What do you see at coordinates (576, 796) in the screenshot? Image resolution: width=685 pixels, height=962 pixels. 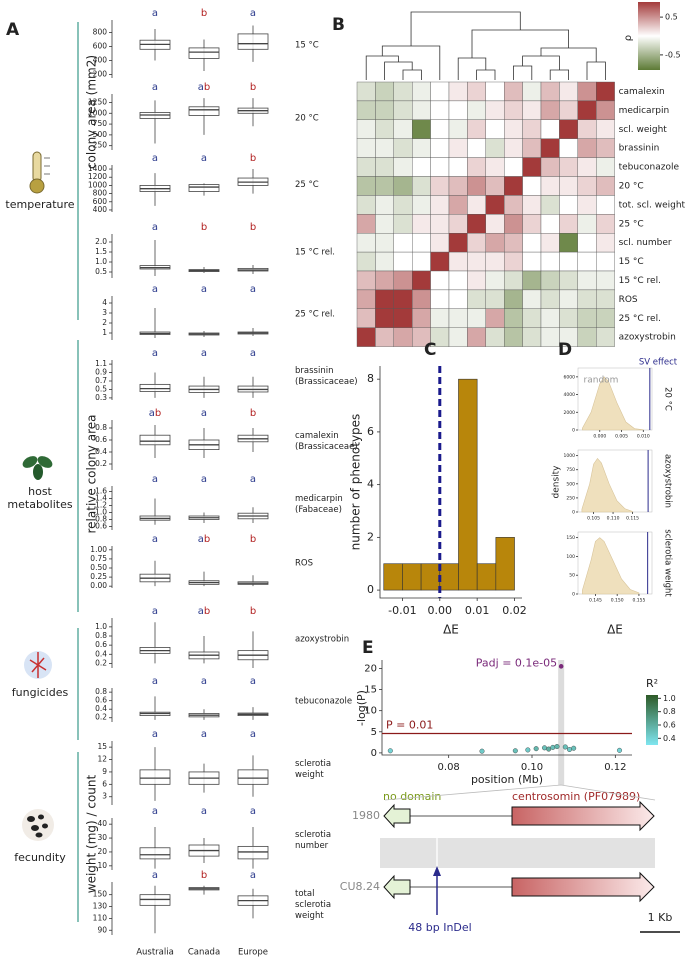 I see `gene-label: centrosomin (PF07989)` at bounding box center [576, 796].